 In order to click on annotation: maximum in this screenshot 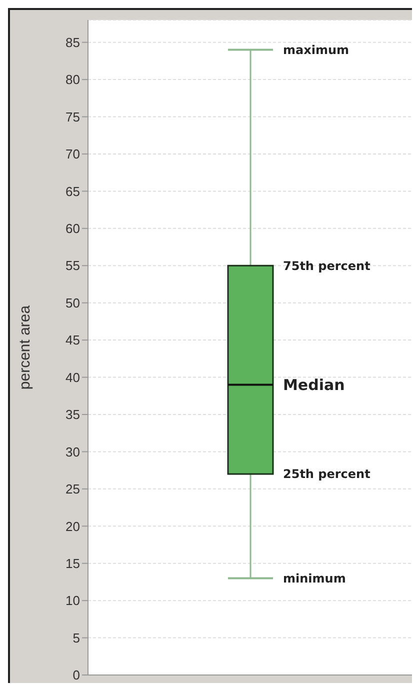, I will do `click(316, 49)`.